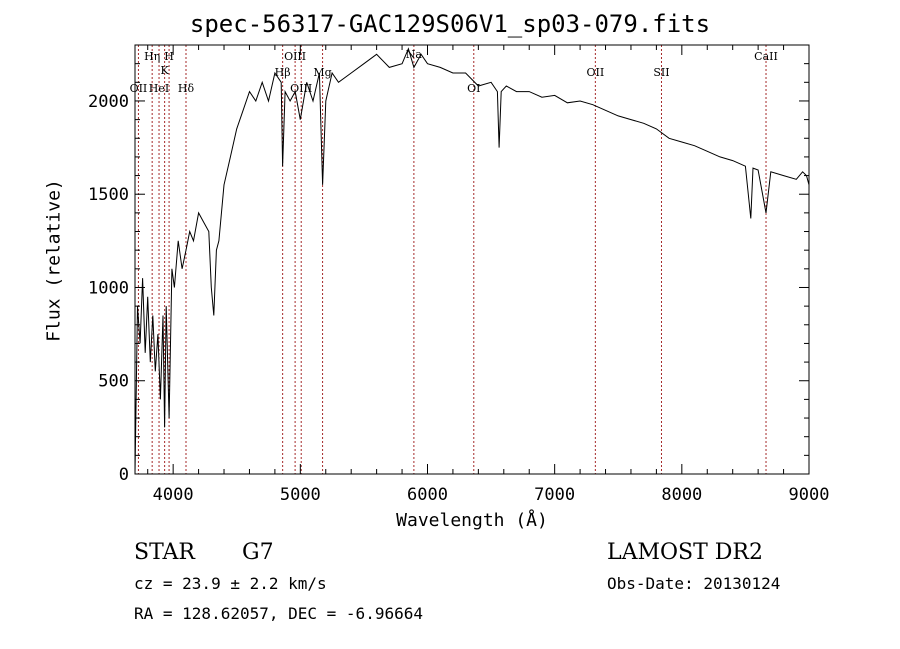  I want to click on y-tick-label: 2000, so click(108, 102).